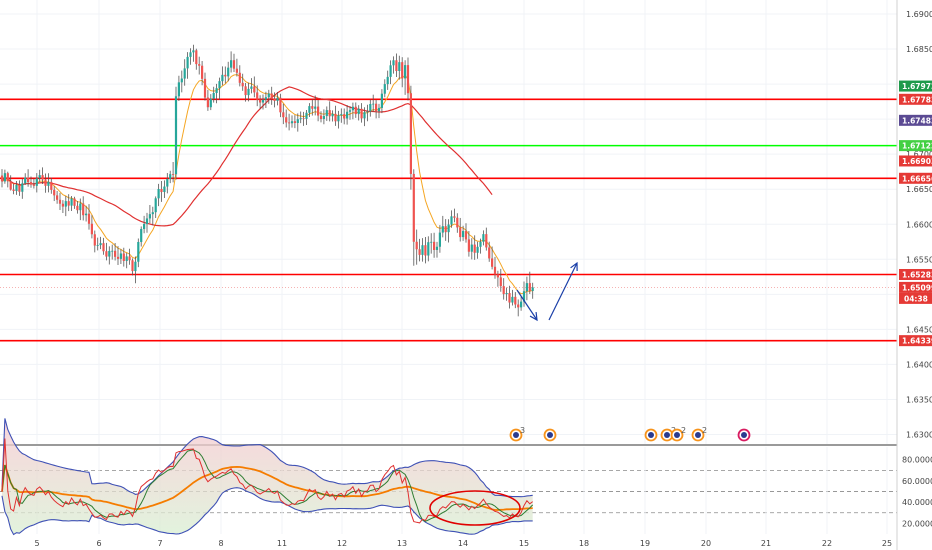 This screenshot has width=932, height=550. Describe the element at coordinates (919, 434) in the screenshot. I see `price-tick-label: 1.63000` at that location.